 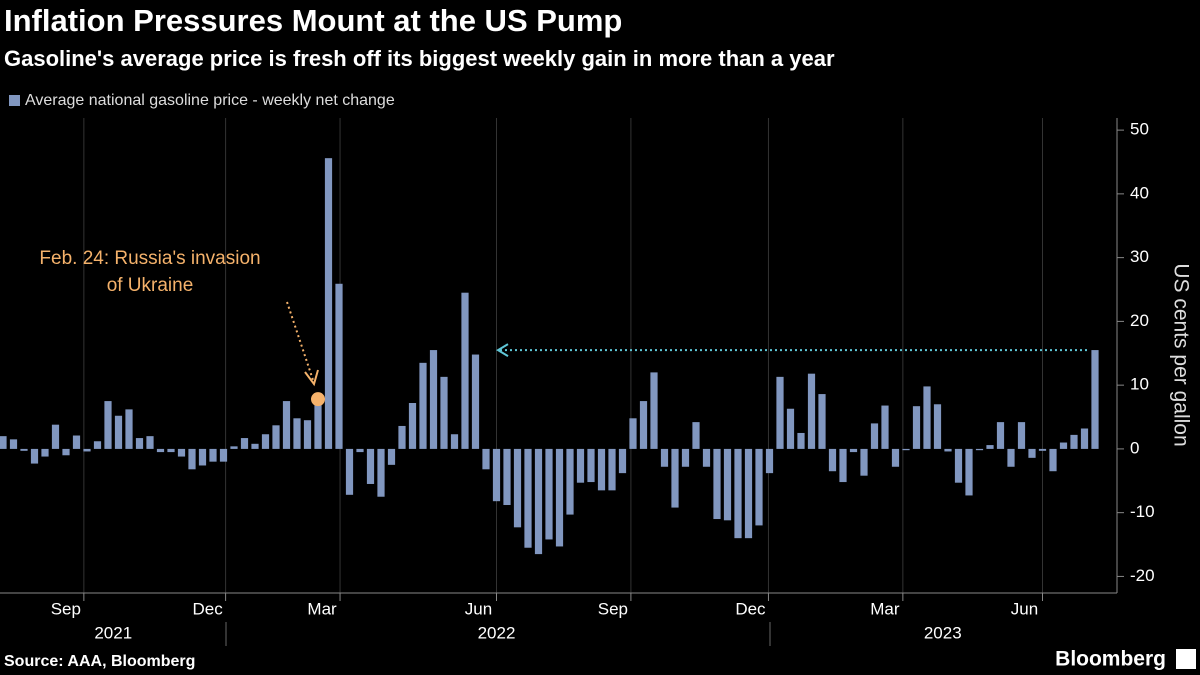 I want to click on y-axis-label: US cents per gallon, so click(x=1180, y=354).